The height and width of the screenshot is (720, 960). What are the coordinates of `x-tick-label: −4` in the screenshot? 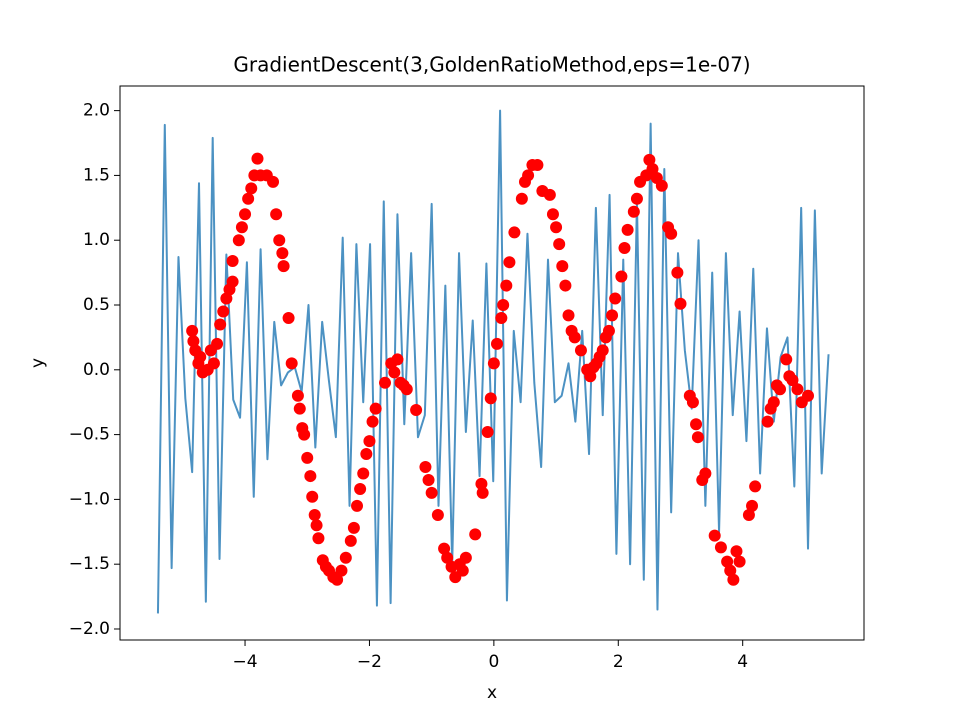 It's located at (245, 662).